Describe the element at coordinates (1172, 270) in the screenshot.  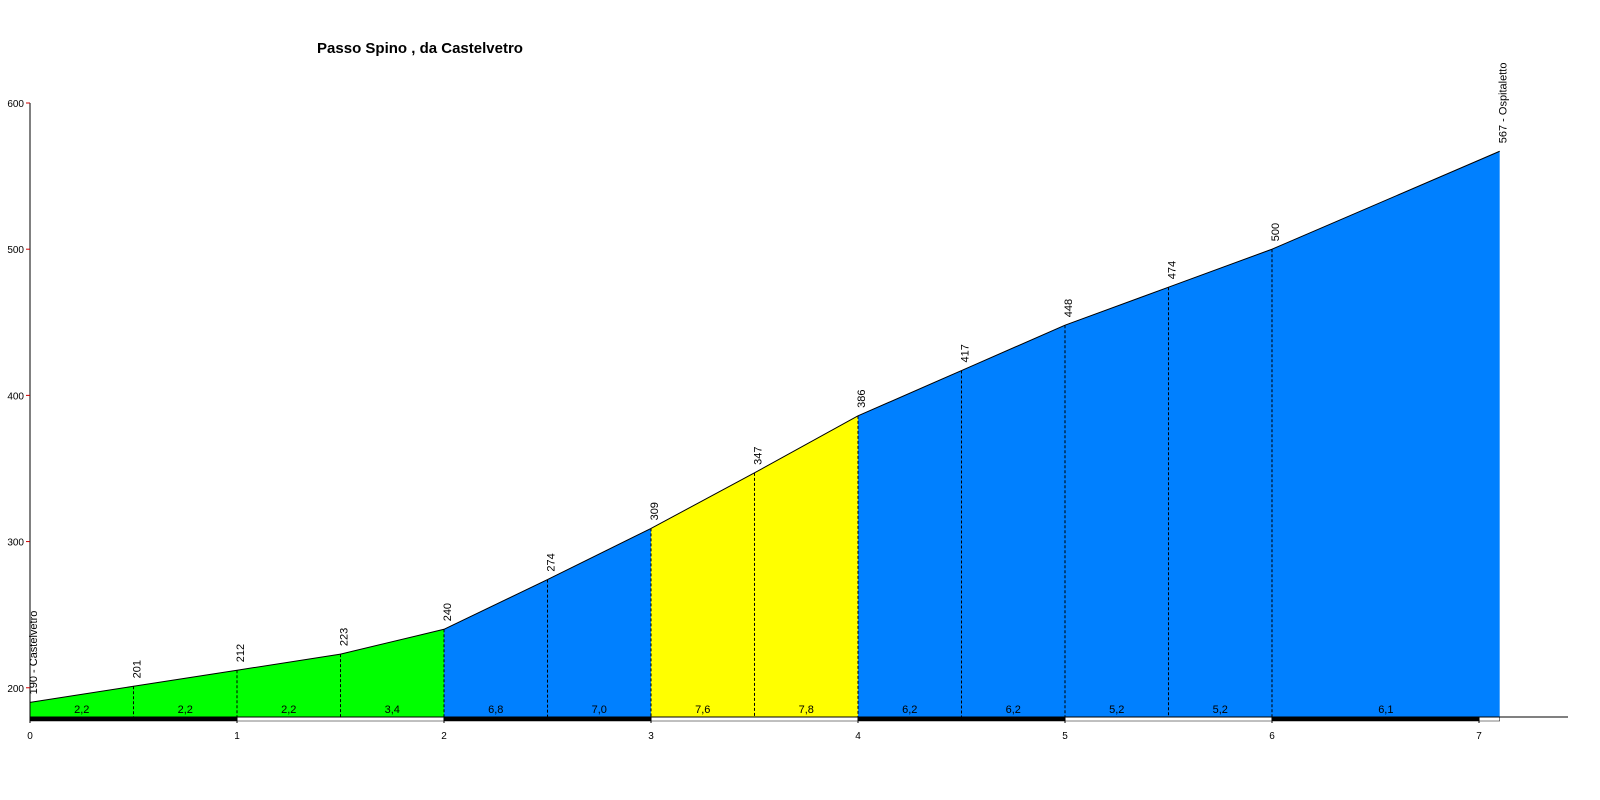
I see `elevation-label: 474` at that location.